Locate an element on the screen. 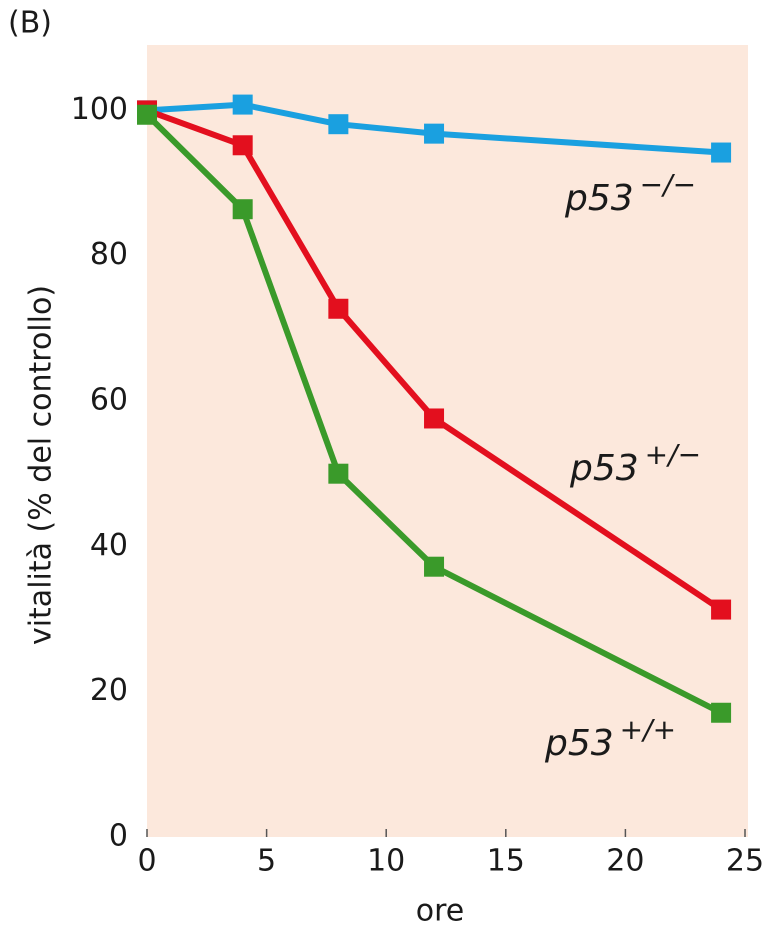 Image resolution: width=767 pixels, height=934 pixels. series-label: p53 +/− is located at coordinates (635, 463).